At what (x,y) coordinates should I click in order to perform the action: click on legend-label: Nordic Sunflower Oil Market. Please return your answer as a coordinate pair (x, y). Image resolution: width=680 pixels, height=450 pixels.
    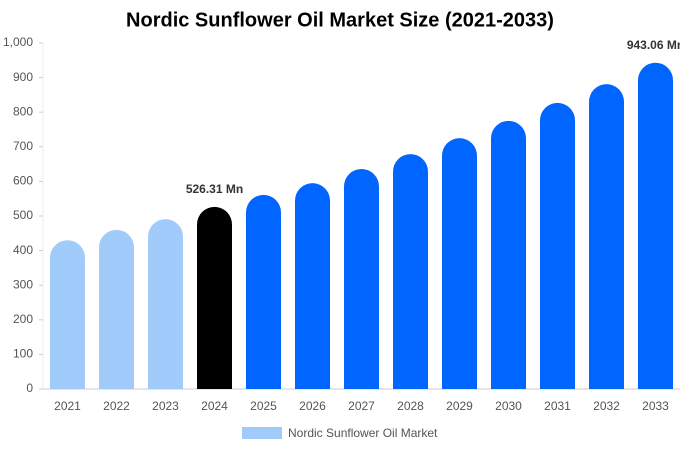
    Looking at the image, I should click on (363, 433).